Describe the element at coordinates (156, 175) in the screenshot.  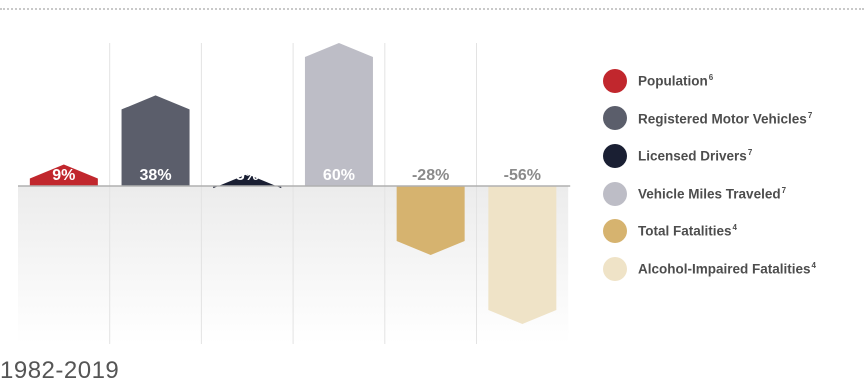
I see `bar-value-label: 38%` at that location.